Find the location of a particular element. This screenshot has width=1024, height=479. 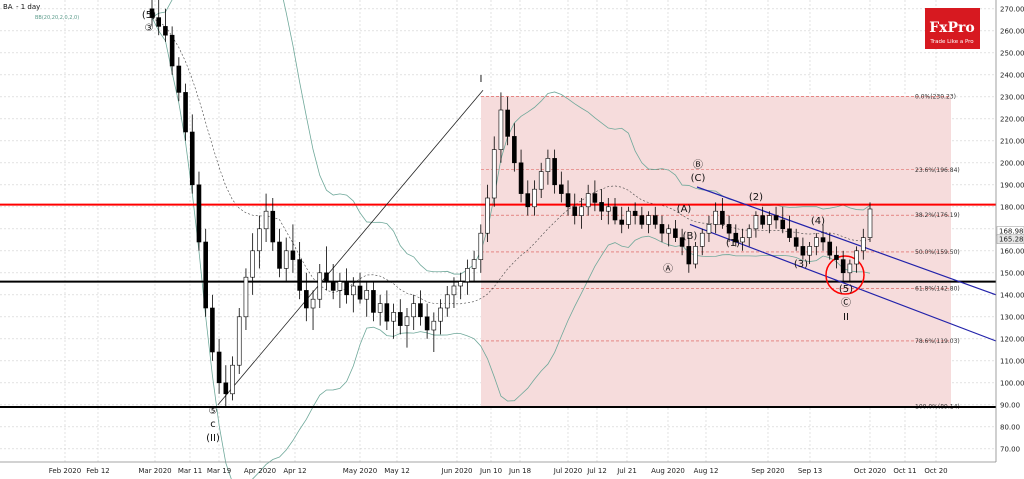

timeframe-label: - 1 day is located at coordinates (28, 7).